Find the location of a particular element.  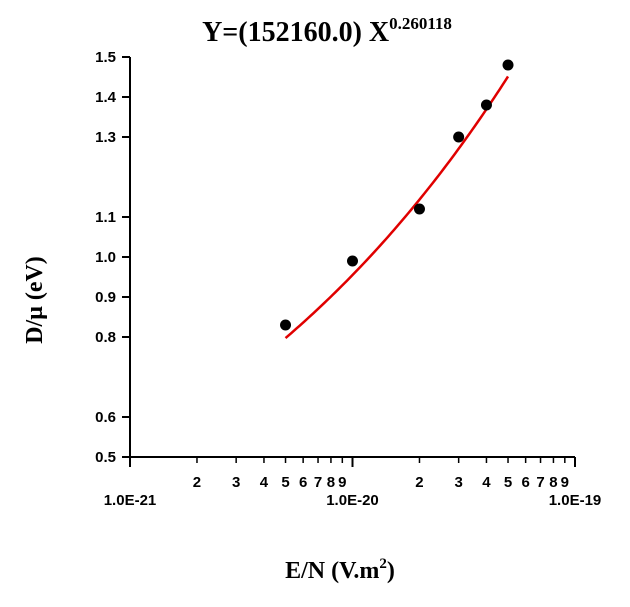

chart-title: Y=(152160.0) X0.260118 is located at coordinates (327, 31).